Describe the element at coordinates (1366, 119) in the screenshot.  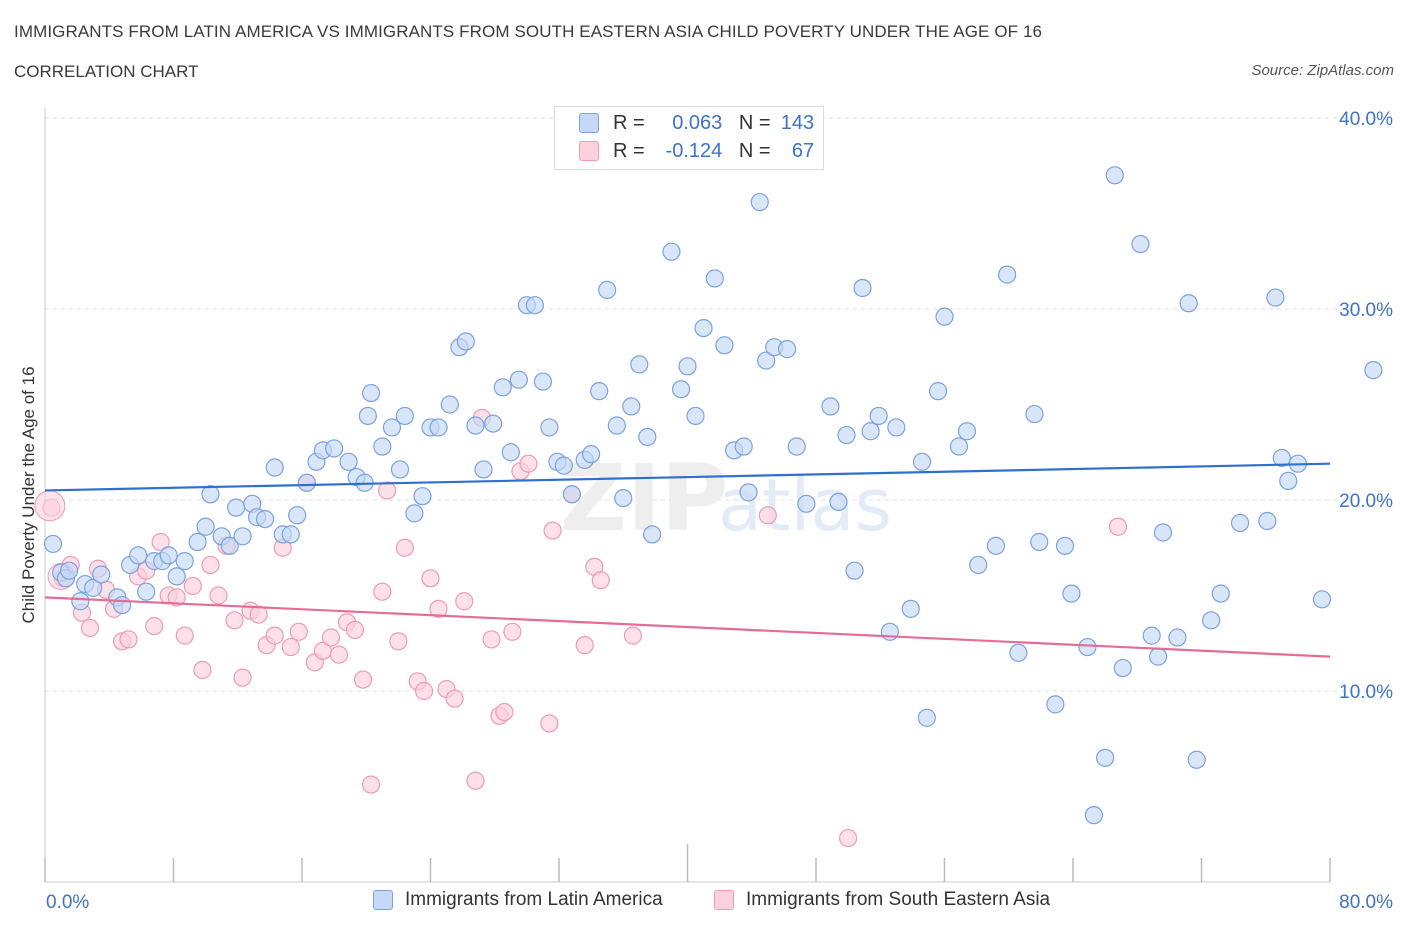
I see `y-tick-label: 40.0%` at that location.